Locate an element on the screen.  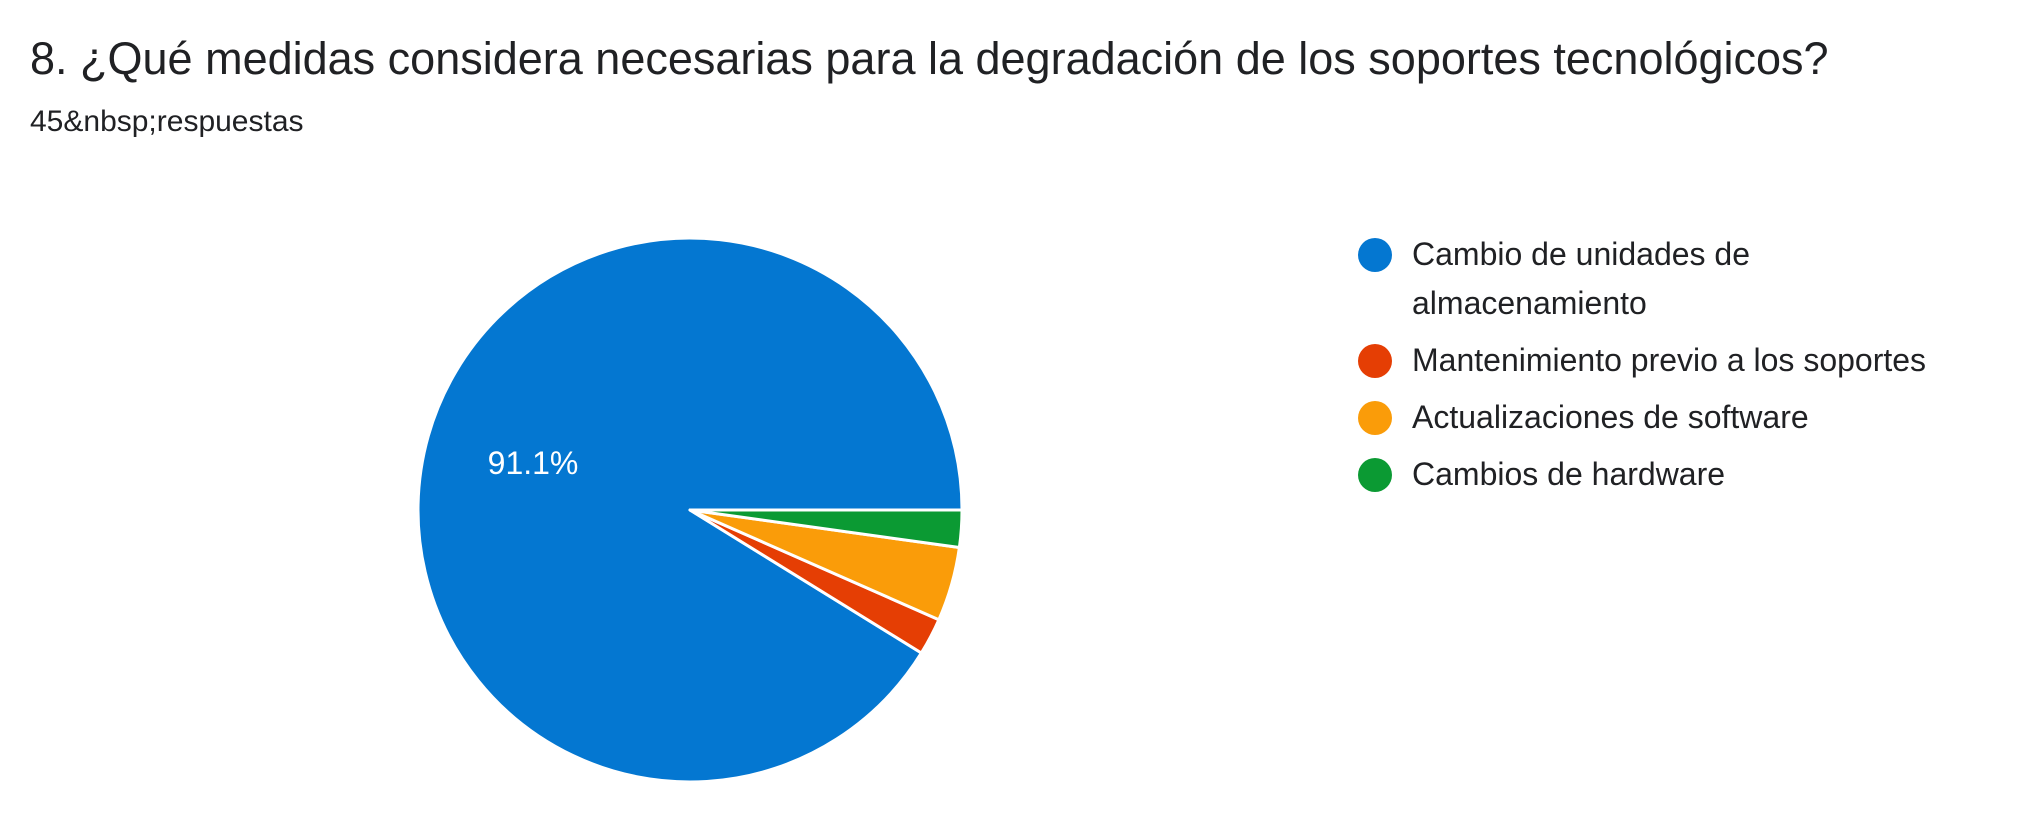
legend-item: Cambios de hardware is located at coordinates (1678, 474).